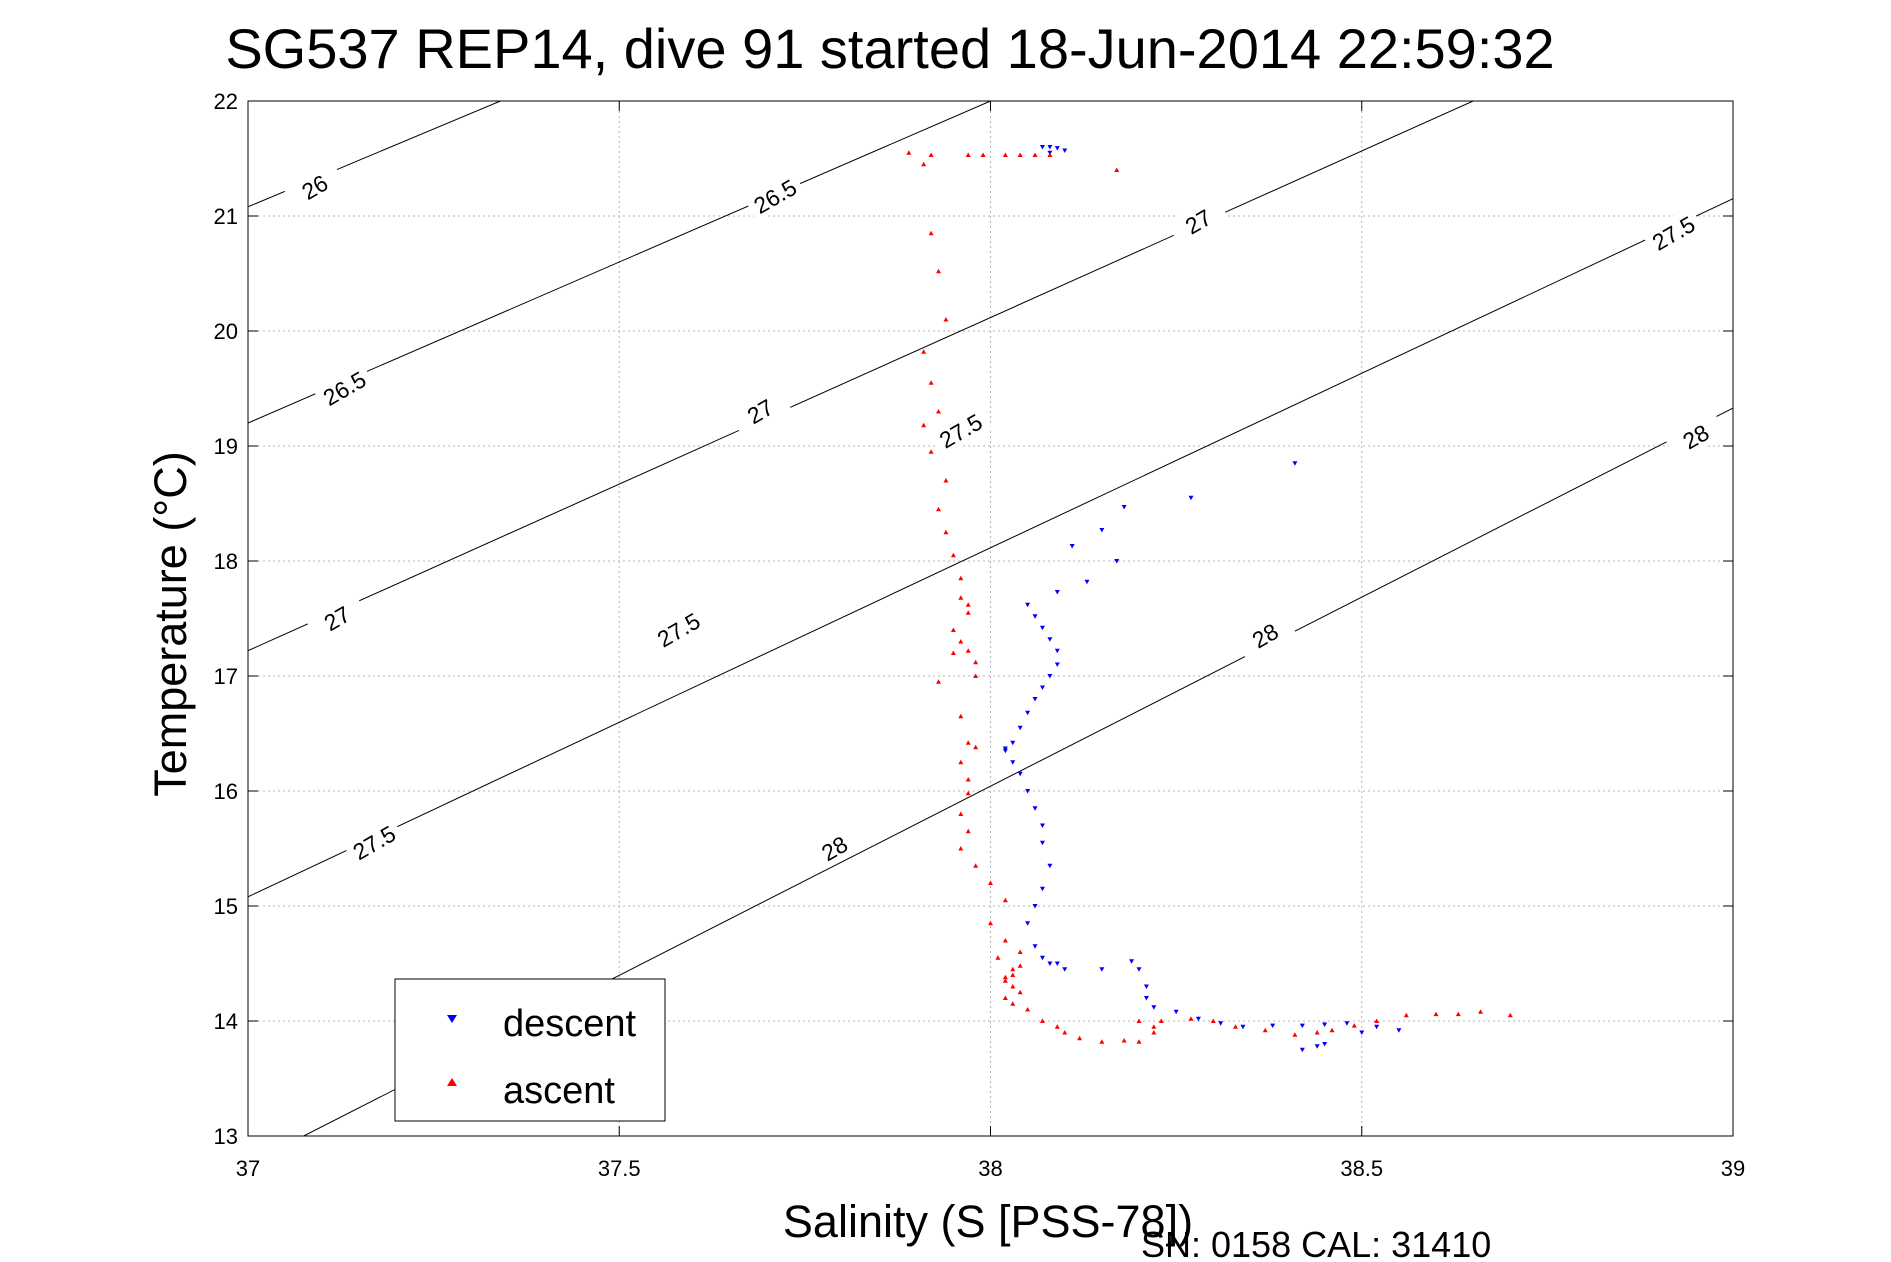  Describe the element at coordinates (452, 1019) in the screenshot. I see `legend-descent-marker` at that location.